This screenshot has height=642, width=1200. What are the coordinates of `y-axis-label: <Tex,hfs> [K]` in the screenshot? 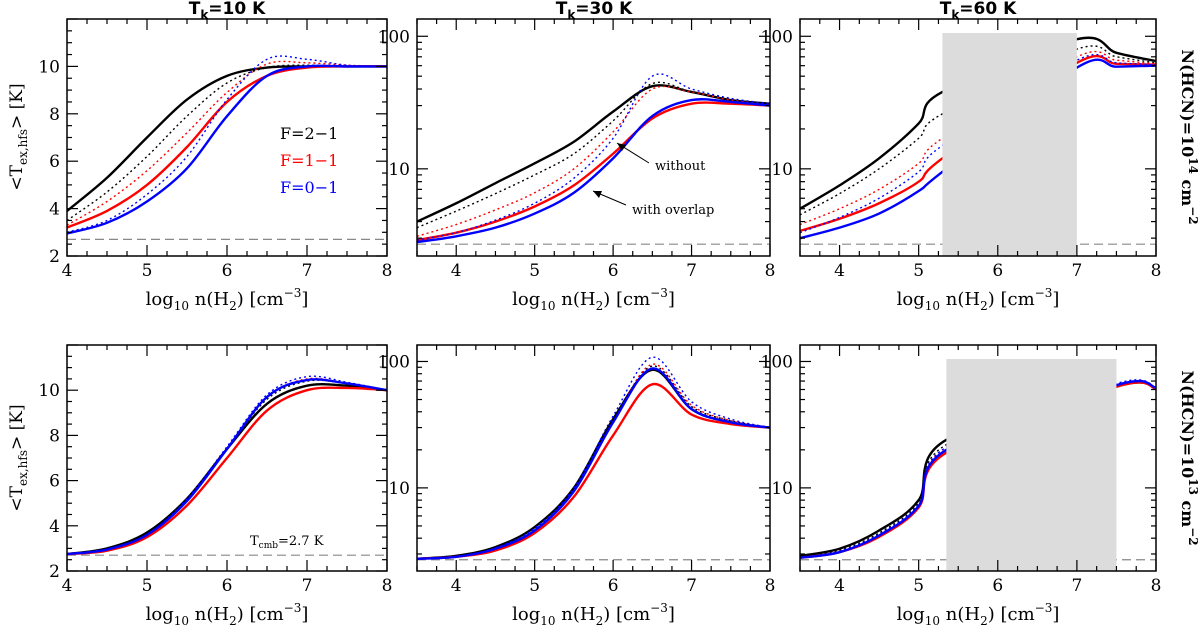 It's located at (18, 136).